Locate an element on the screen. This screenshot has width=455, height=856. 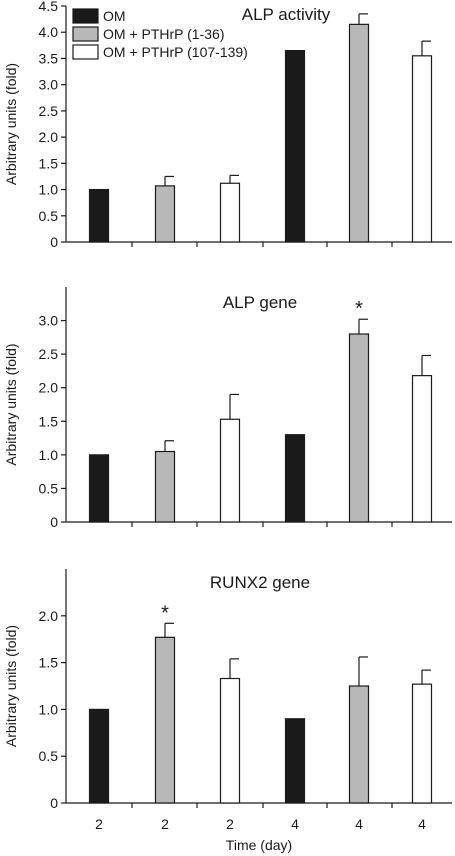
chart-title: ALP activity is located at coordinates (286, 14).